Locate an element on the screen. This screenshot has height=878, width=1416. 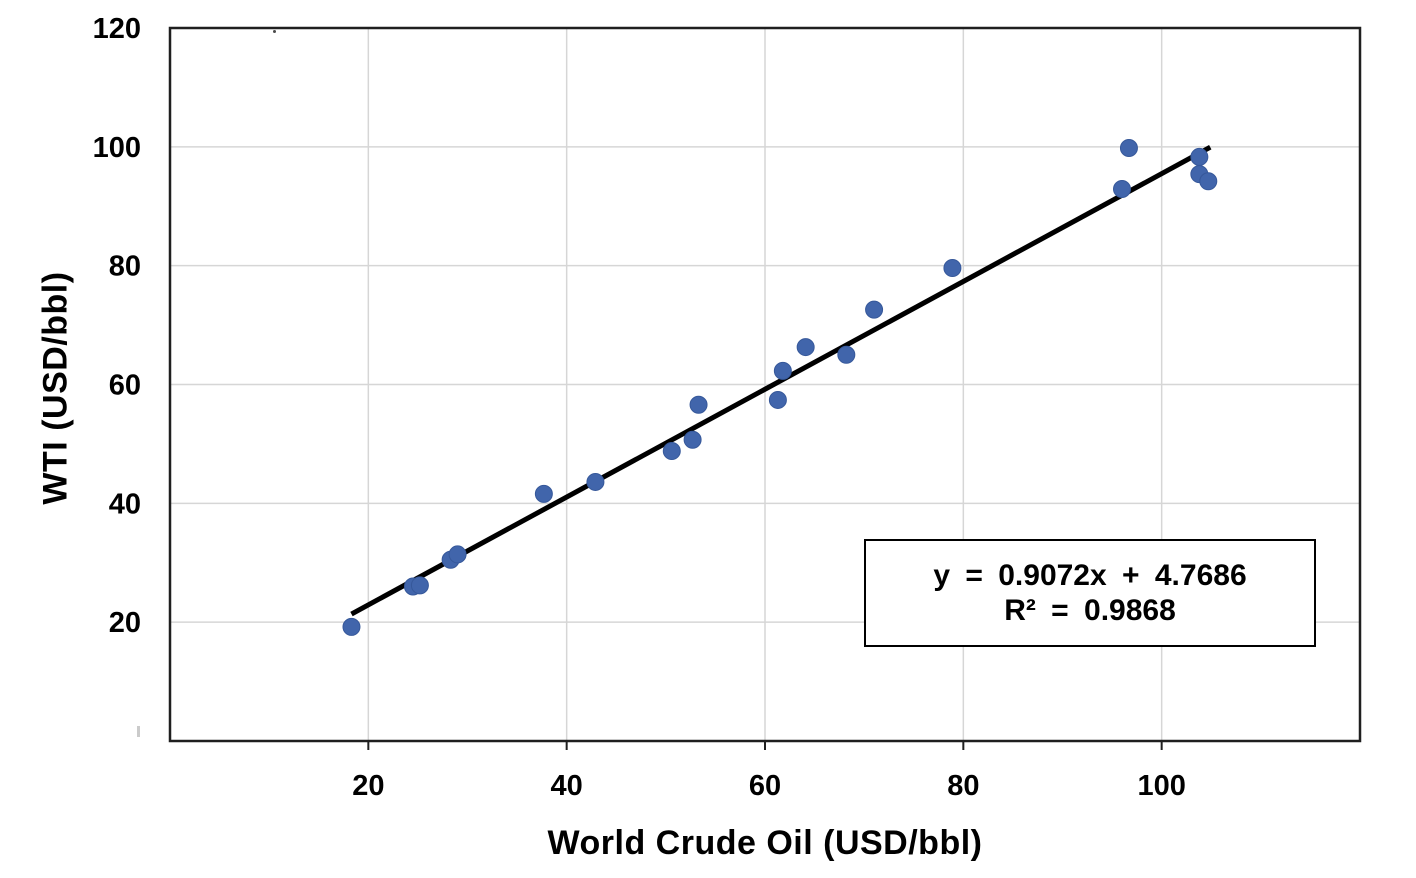
x-tick-label: 100 is located at coordinates (1161, 786).